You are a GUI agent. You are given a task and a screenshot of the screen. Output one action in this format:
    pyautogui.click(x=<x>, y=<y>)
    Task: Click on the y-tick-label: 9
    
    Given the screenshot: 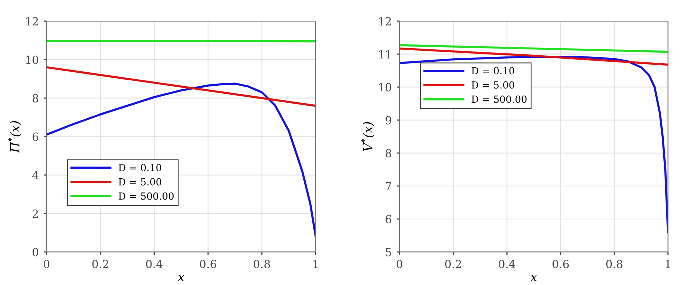 What is the action you would take?
    pyautogui.click(x=389, y=120)
    